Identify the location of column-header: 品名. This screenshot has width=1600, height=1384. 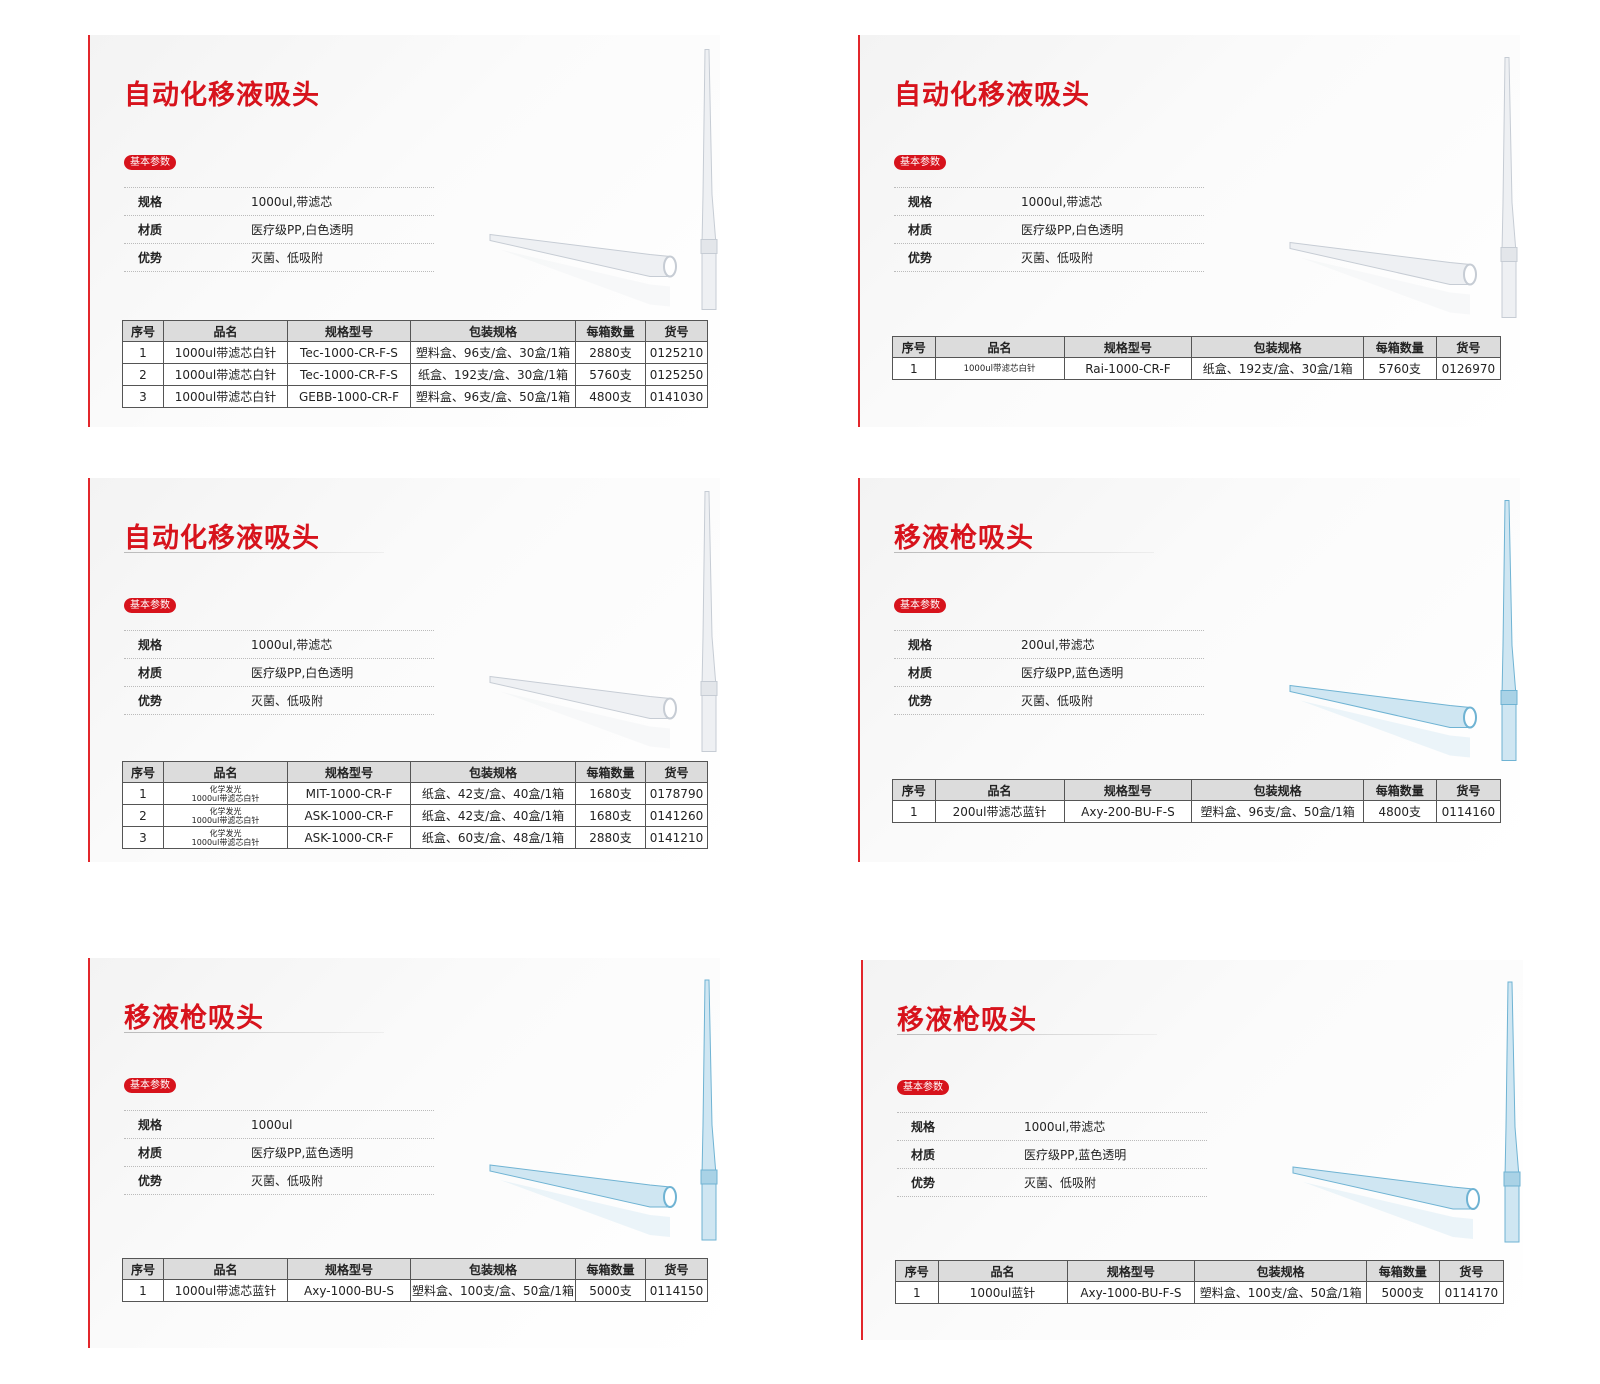
(1002, 1271).